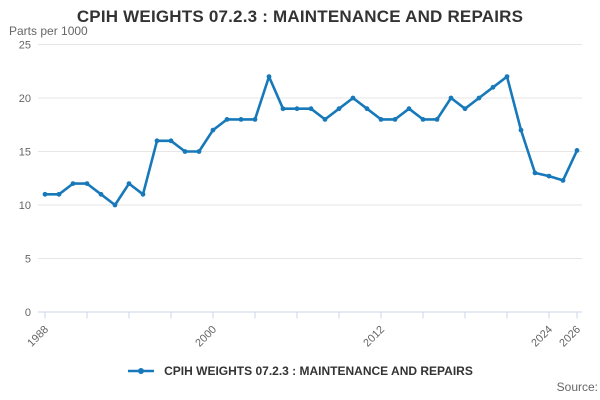 This screenshot has width=600, height=400. What do you see at coordinates (25, 206) in the screenshot?
I see `y-axis-tick-label: 10` at bounding box center [25, 206].